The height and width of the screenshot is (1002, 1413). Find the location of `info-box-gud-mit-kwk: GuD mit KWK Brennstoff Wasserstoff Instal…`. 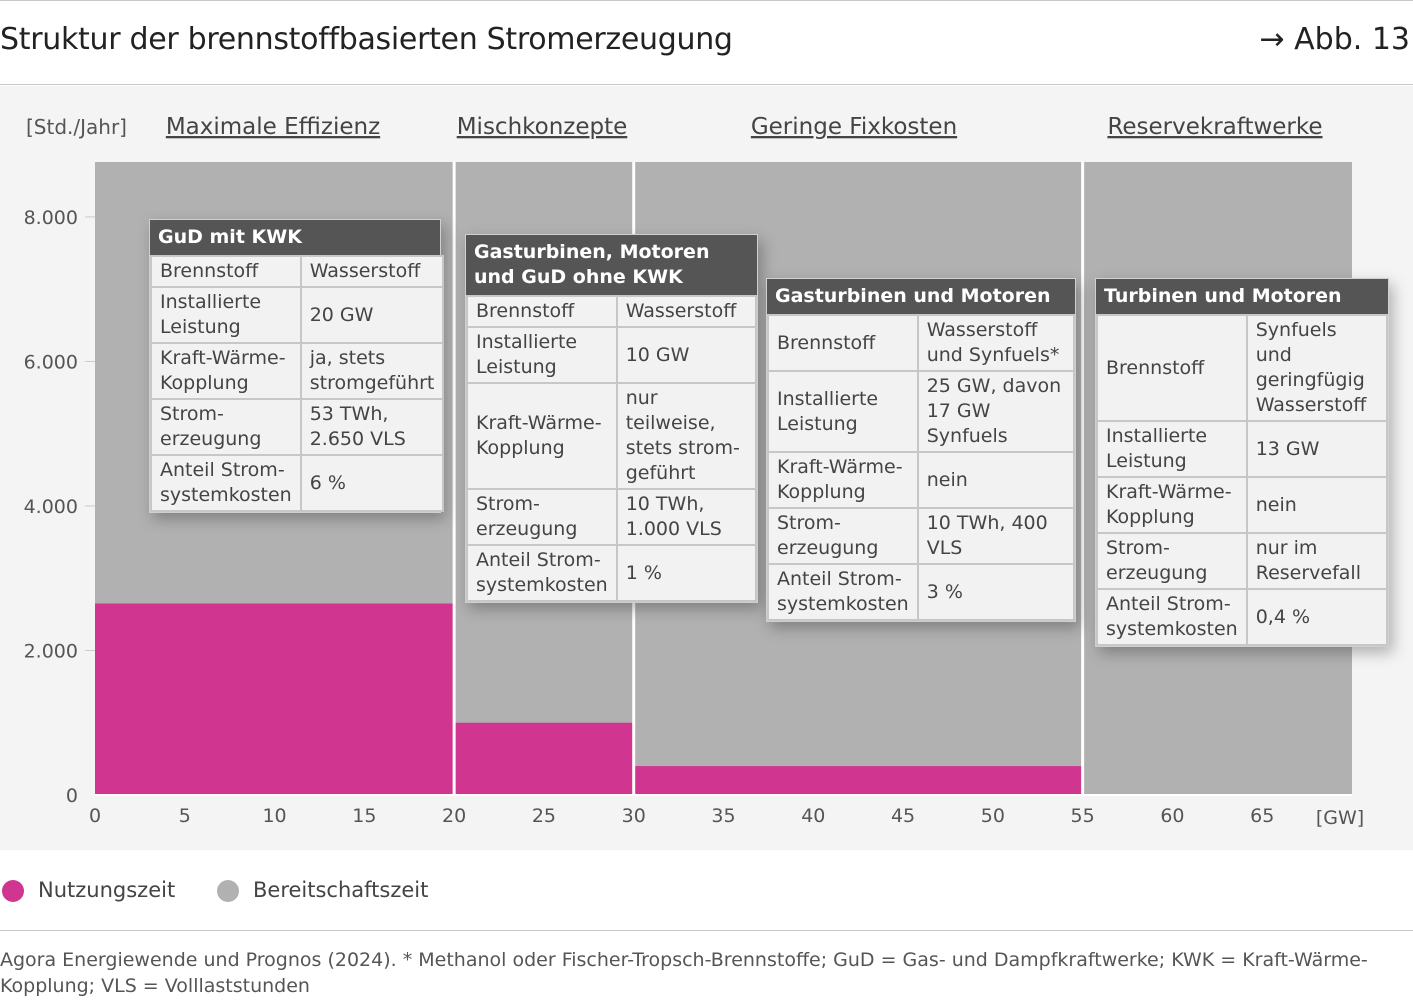

info-box-gud-mit-kwk: GuD mit KWK Brennstoff Wasserstoff Instal… is located at coordinates (297, 366).